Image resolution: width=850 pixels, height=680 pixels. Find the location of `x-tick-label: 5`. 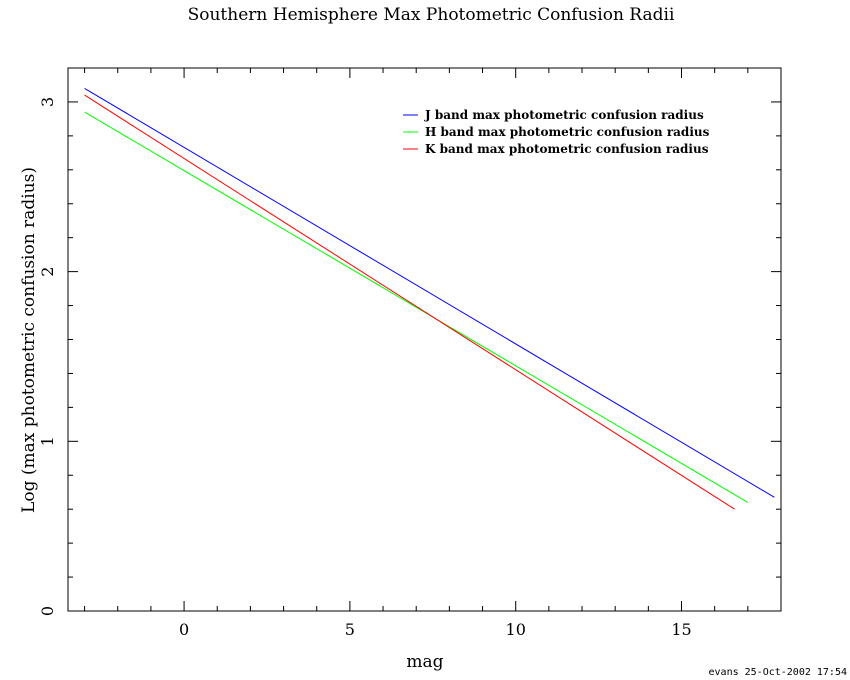

x-tick-label: 5 is located at coordinates (350, 629).